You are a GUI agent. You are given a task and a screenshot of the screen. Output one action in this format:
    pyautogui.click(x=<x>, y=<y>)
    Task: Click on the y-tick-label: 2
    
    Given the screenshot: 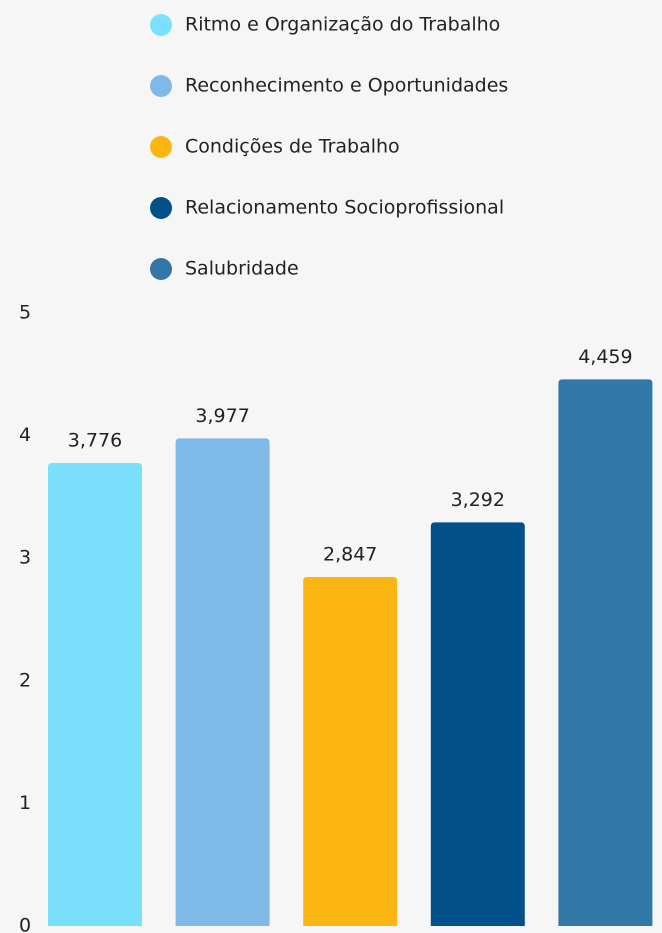 What is the action you would take?
    pyautogui.click(x=25, y=680)
    